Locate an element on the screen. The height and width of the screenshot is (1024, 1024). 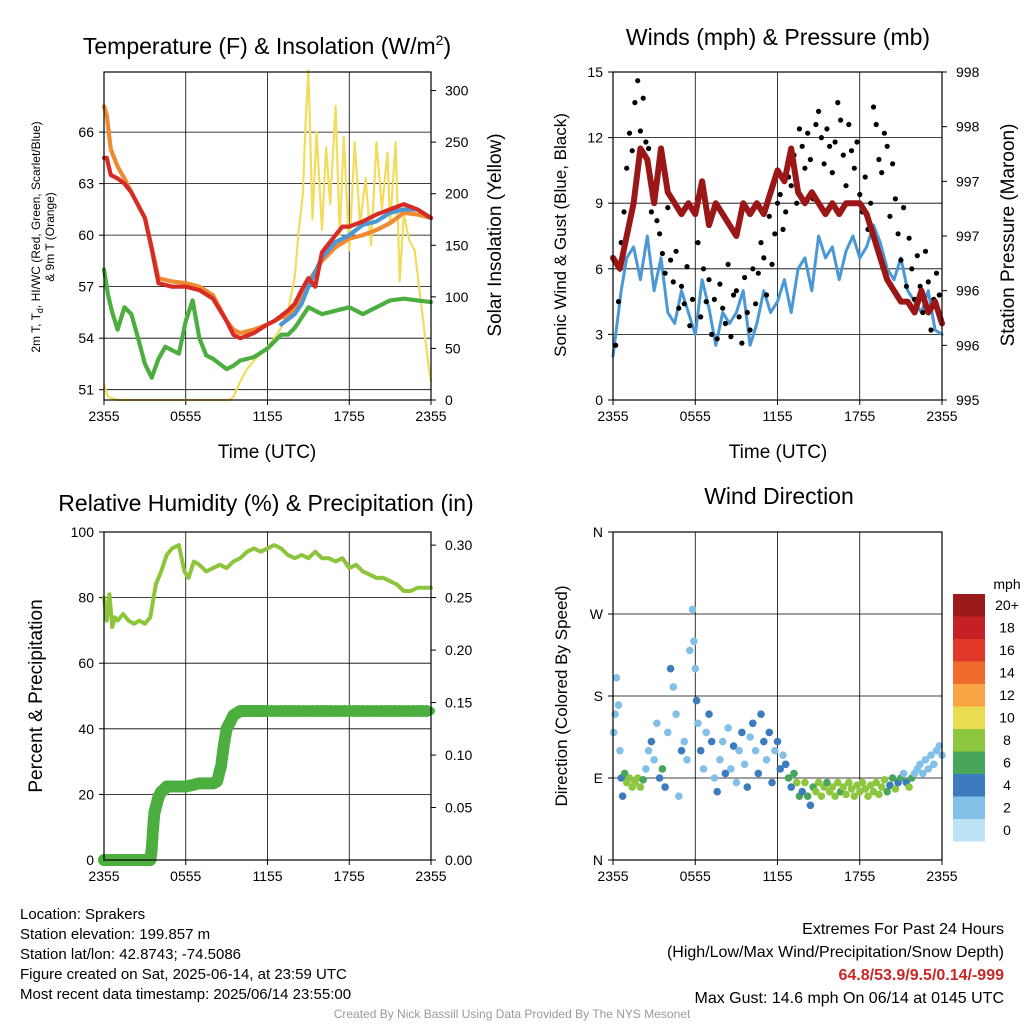
colorbar-label: 18 is located at coordinates (1007, 628).